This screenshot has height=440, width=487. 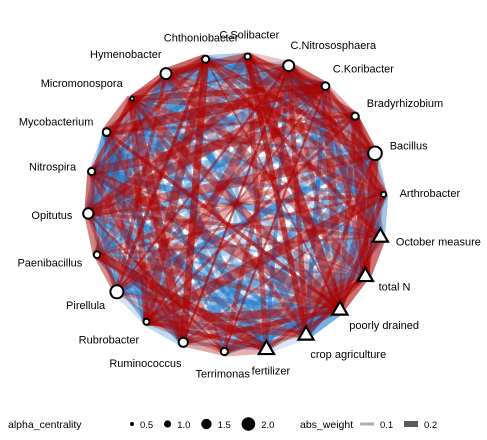 What do you see at coordinates (430, 425) in the screenshot?
I see `legend-weight-label: 0.2` at bounding box center [430, 425].